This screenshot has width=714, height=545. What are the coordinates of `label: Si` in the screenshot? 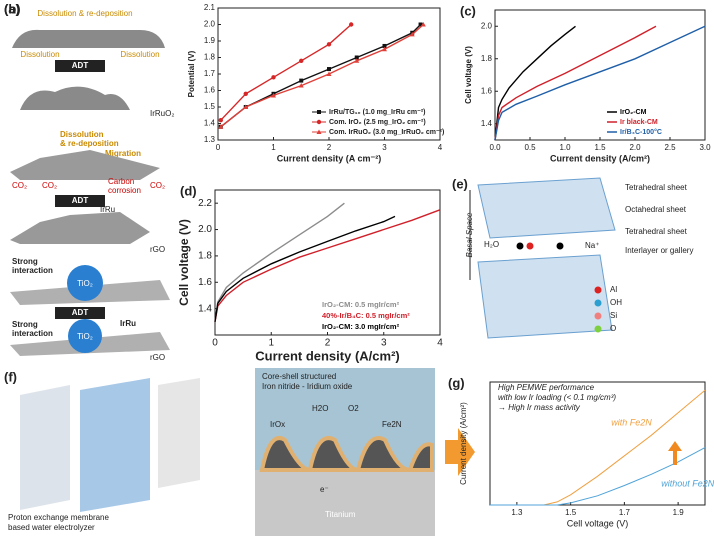 It's located at (613, 315).